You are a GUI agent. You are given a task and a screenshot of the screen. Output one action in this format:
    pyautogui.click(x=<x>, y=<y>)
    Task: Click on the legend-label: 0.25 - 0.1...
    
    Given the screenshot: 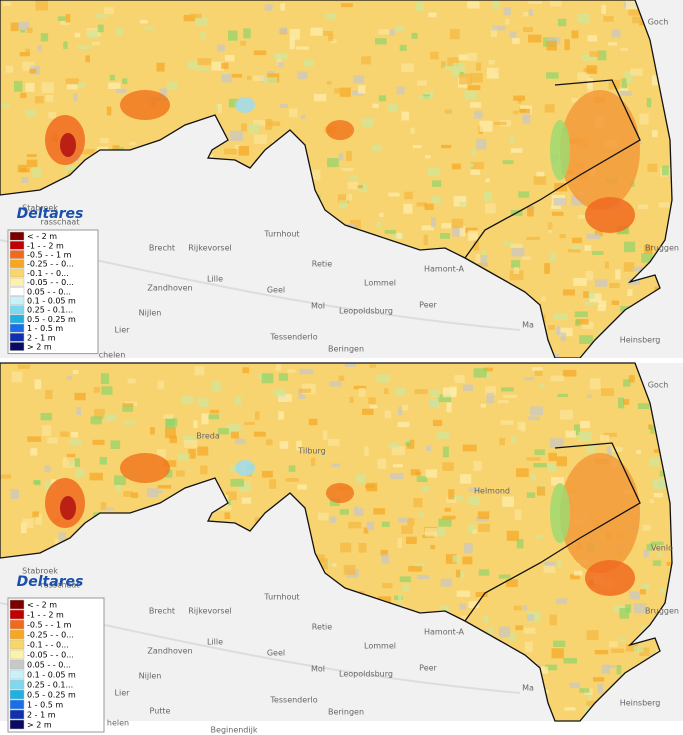 What is the action you would take?
    pyautogui.click(x=50, y=685)
    